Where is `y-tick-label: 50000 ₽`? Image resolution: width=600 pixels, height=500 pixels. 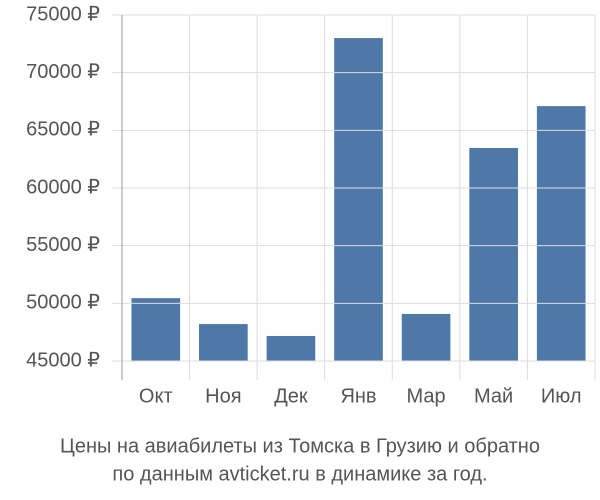
y-tick-label: 50000 ₽ is located at coordinates (63, 303).